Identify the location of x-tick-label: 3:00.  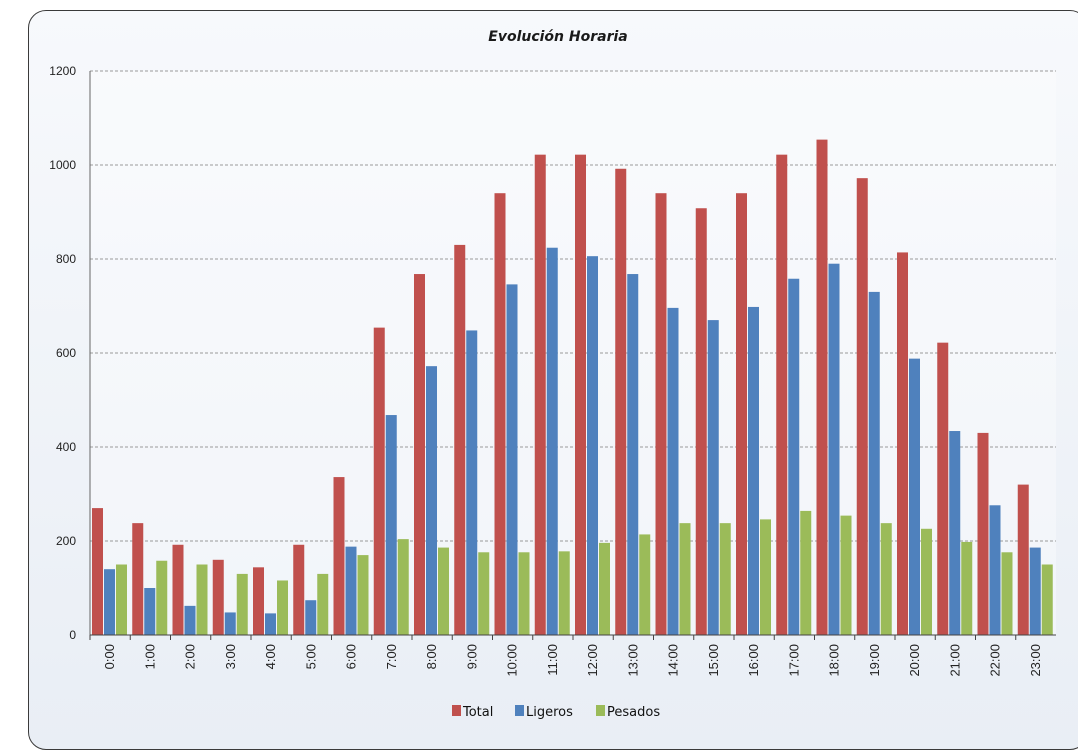
(230, 656).